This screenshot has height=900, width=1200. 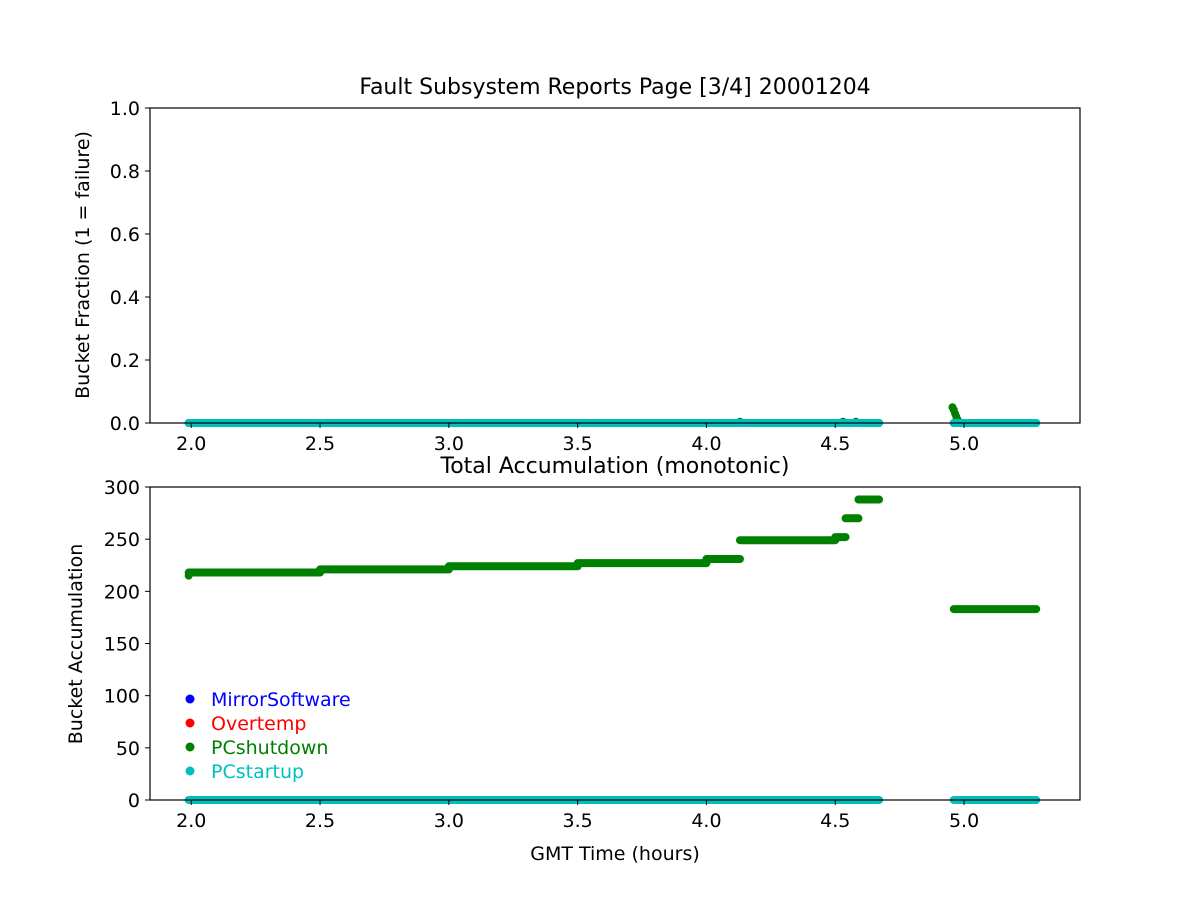 What do you see at coordinates (269, 748) in the screenshot?
I see `legend-label-pcshutdown: PCshutdown` at bounding box center [269, 748].